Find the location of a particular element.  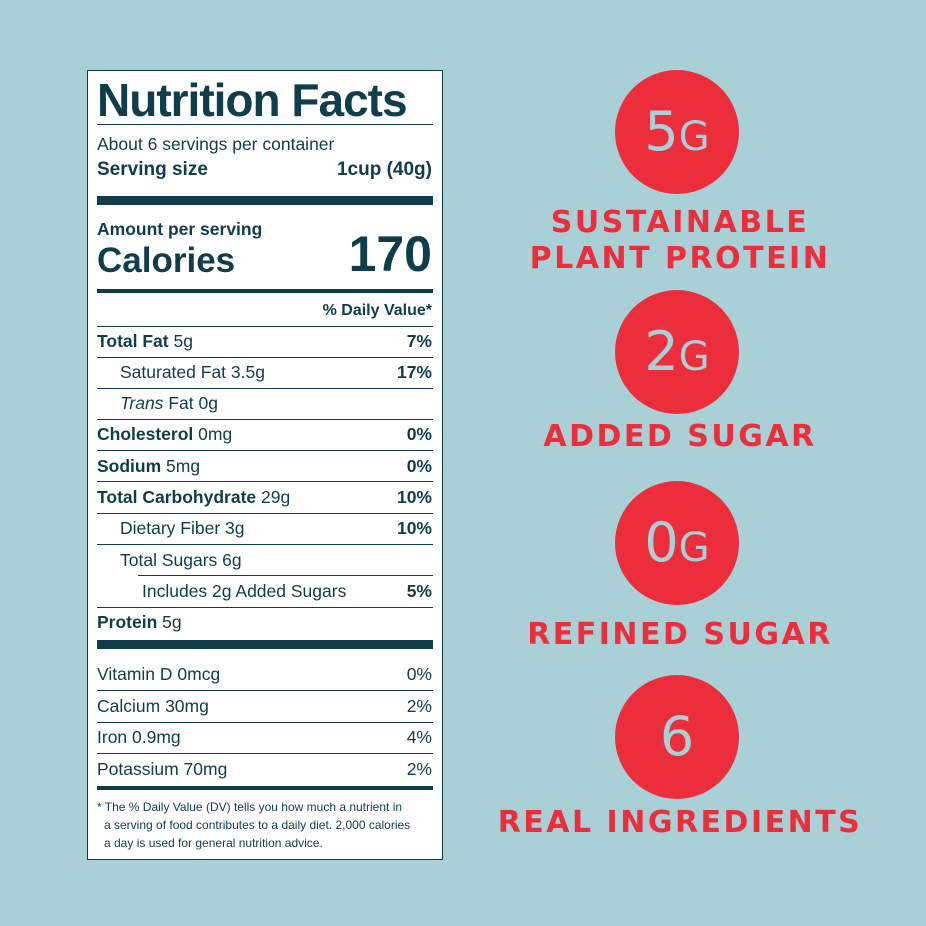

vitamin-name: Calcium 30mg is located at coordinates (153, 706).